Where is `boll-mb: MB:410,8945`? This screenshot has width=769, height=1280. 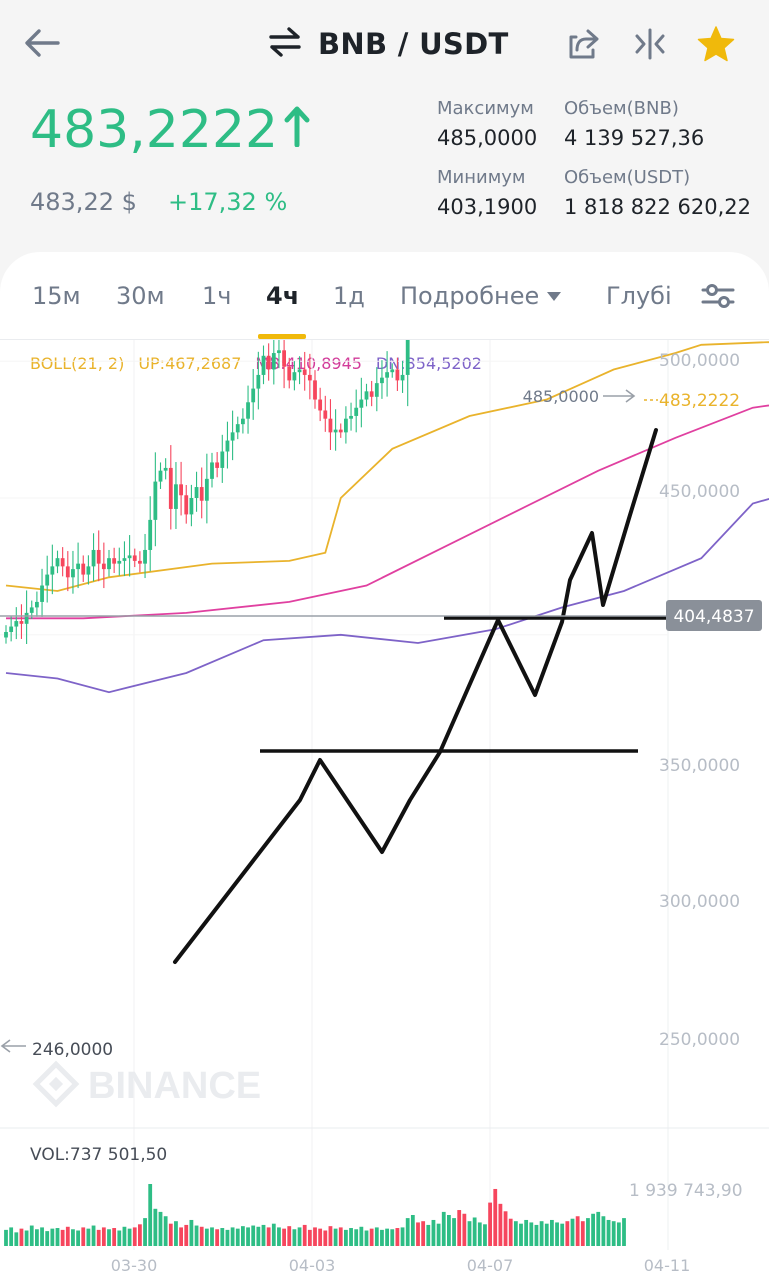
boll-mb: MB:410,8945 is located at coordinates (308, 363).